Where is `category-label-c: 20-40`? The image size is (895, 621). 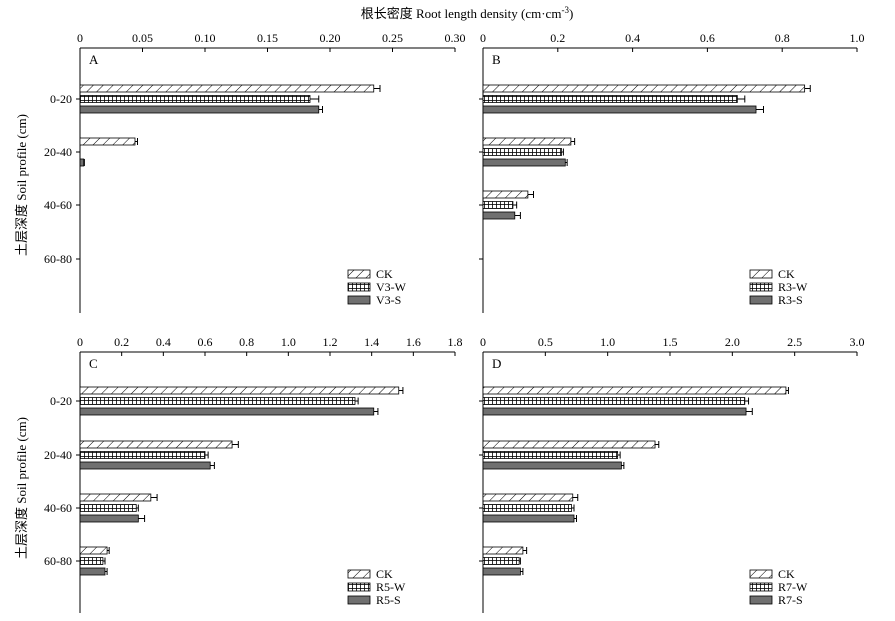
category-label-c: 20-40 is located at coordinates (58, 455).